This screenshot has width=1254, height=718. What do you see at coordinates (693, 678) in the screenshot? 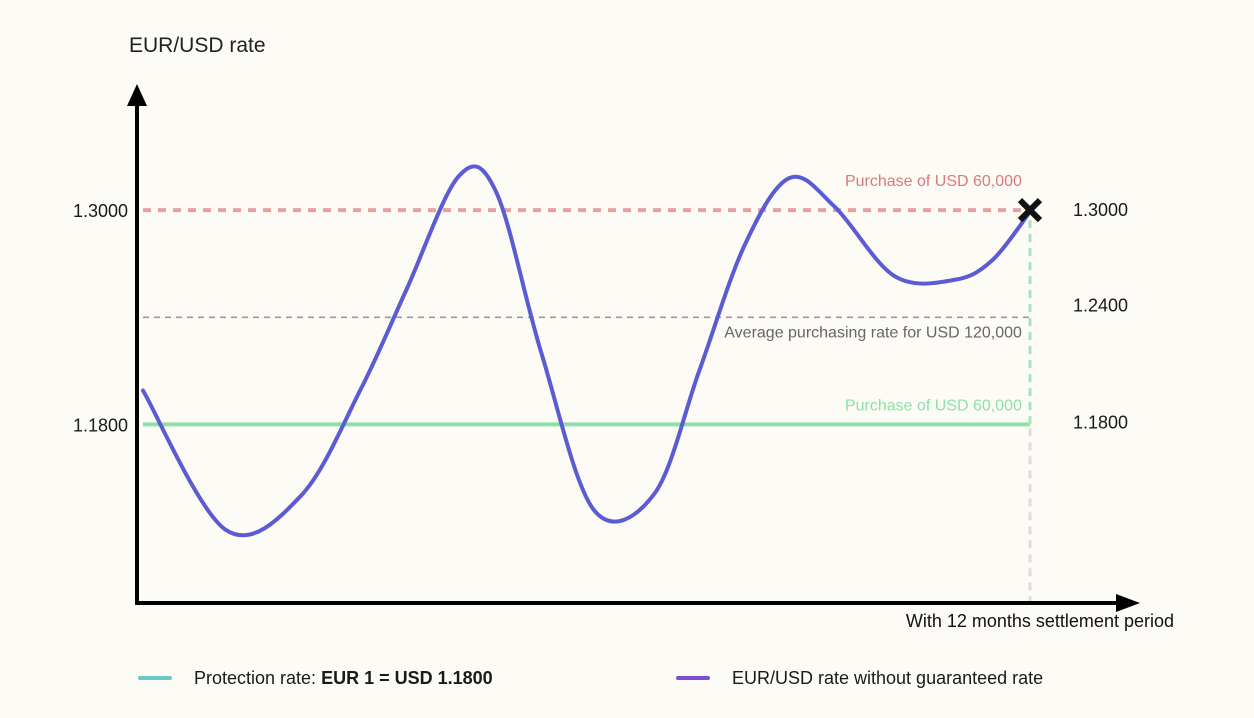
I see `legend-swatch-spot` at bounding box center [693, 678].